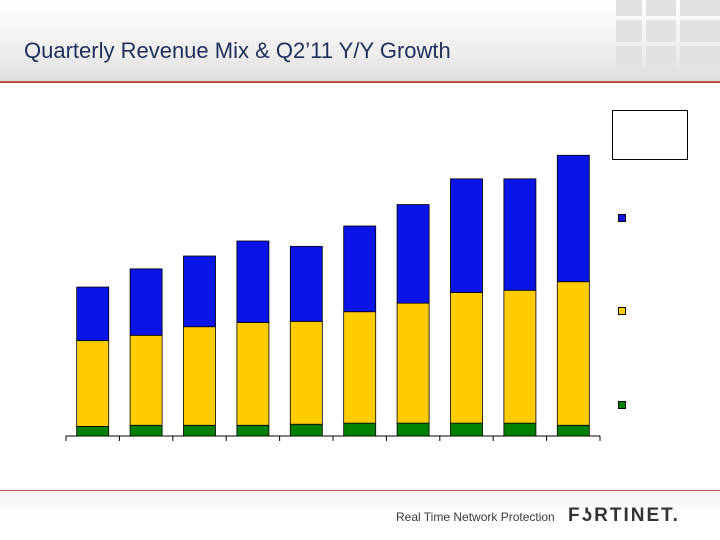 Image resolution: width=720 pixels, height=540 pixels. What do you see at coordinates (668, 35) in the screenshot?
I see `grid-decoration` at bounding box center [668, 35].